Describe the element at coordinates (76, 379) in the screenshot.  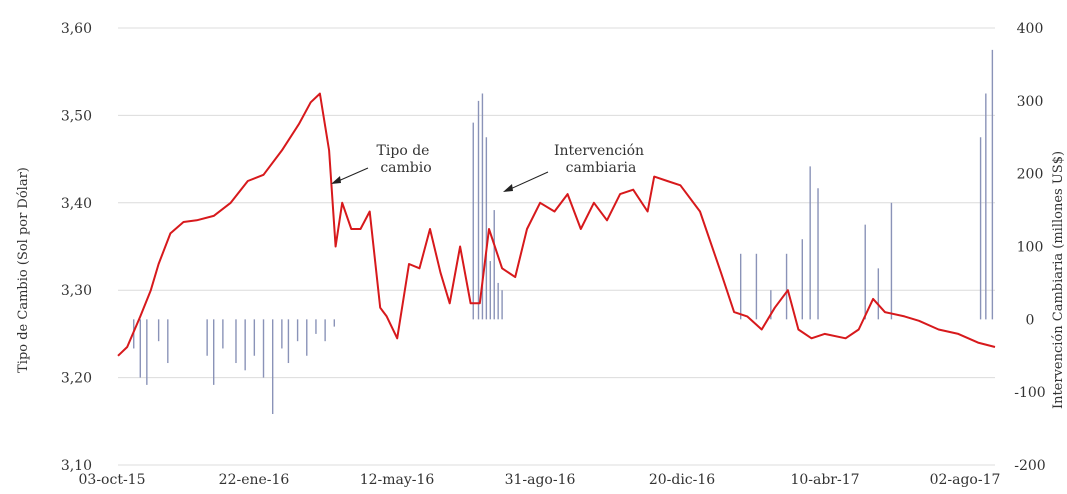
I see `y-tick-label-left: 3,20` at that location.